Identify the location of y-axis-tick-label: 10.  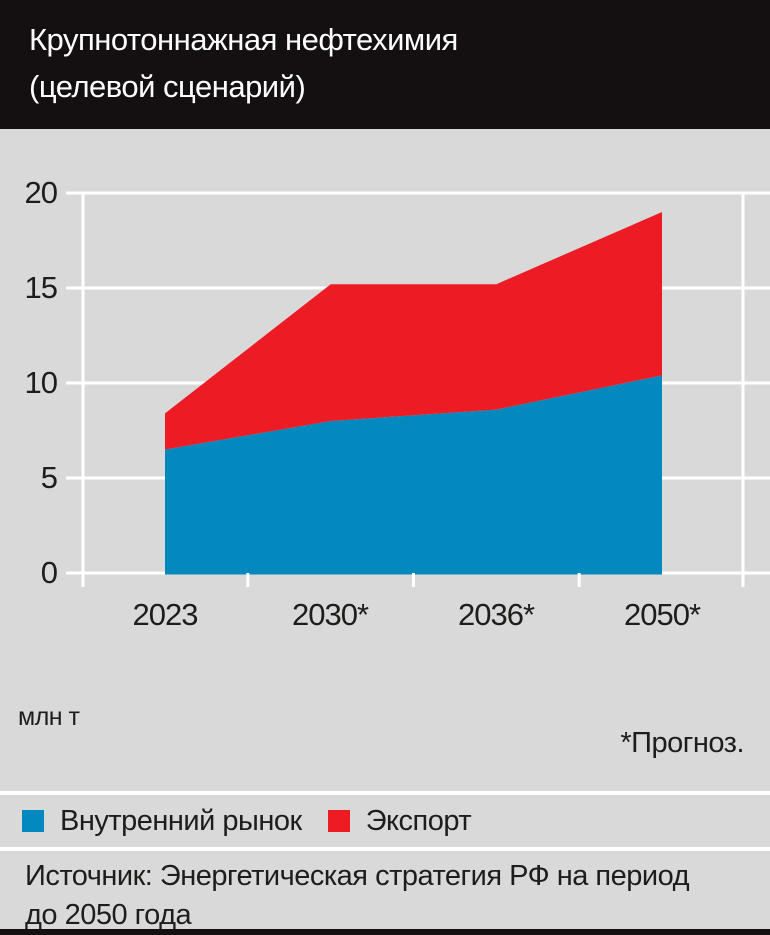
(41, 382).